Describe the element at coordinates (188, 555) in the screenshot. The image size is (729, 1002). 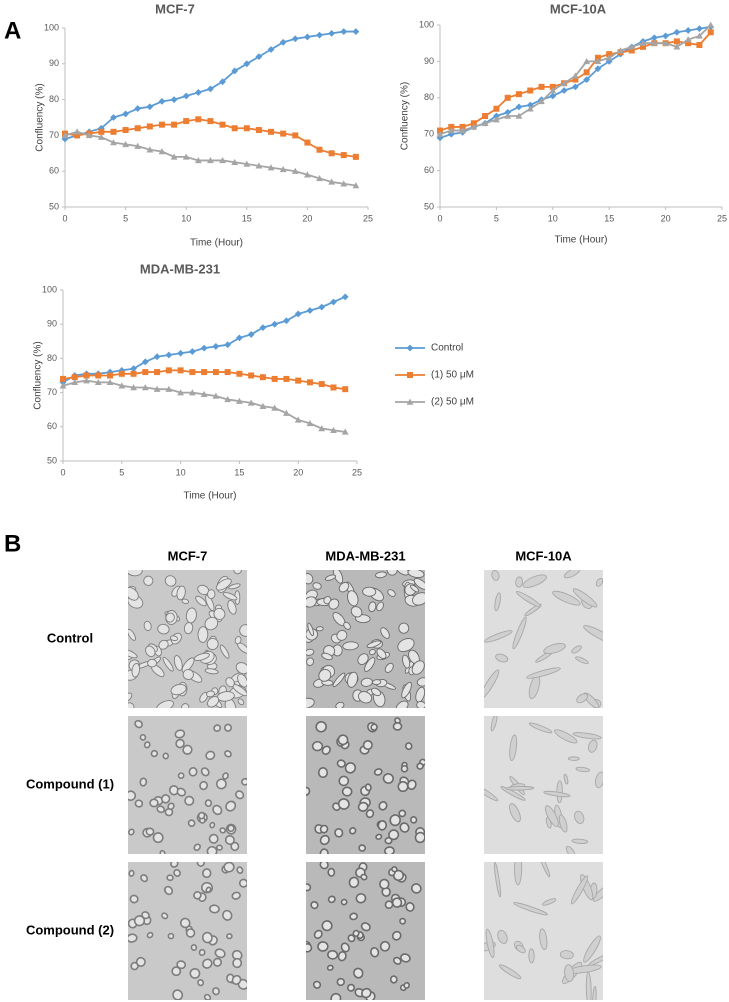
I see `column-header: MCF-7` at that location.